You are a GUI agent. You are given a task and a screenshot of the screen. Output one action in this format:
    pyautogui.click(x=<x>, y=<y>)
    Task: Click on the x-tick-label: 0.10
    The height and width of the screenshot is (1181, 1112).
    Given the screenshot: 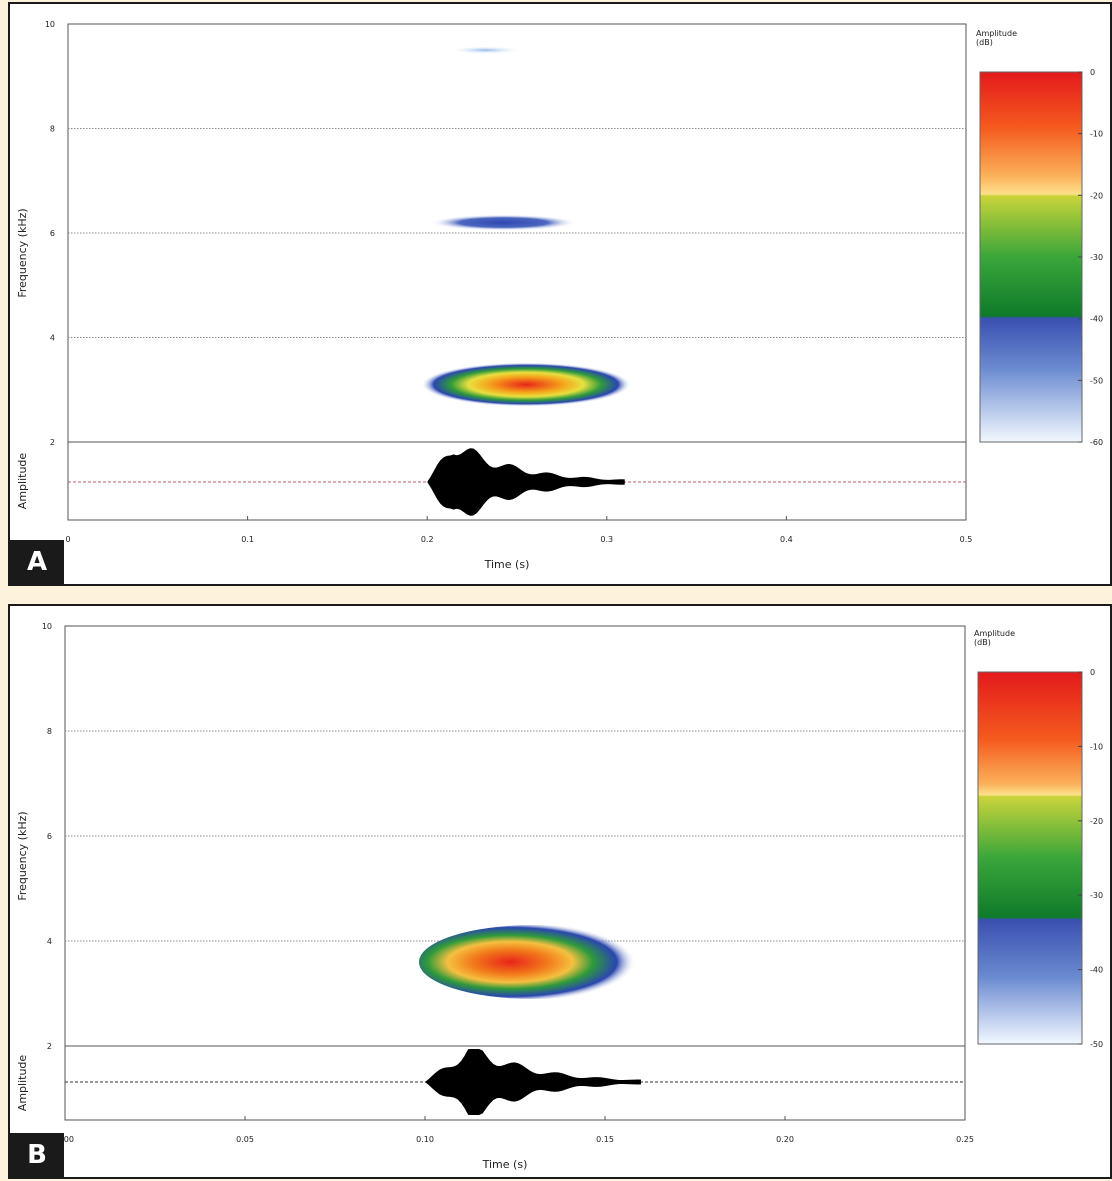 What is the action you would take?
    pyautogui.click(x=425, y=1139)
    